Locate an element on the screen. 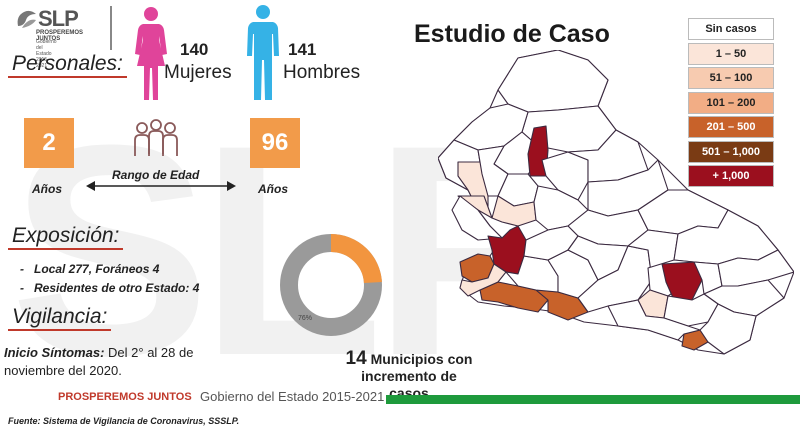  section-title-vigilancia: Vigilancia: is located at coordinates (60, 318).